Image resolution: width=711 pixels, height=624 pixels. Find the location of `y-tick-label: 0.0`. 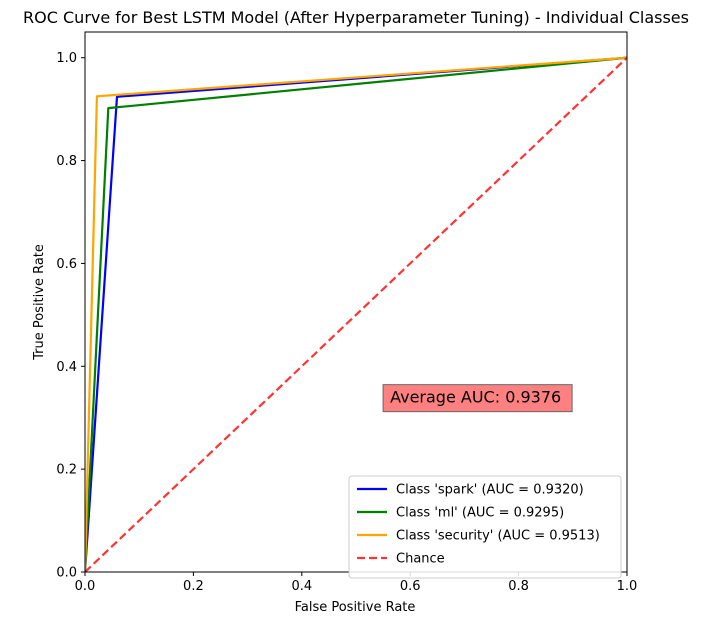

y-tick-label: 0.0 is located at coordinates (66, 573).